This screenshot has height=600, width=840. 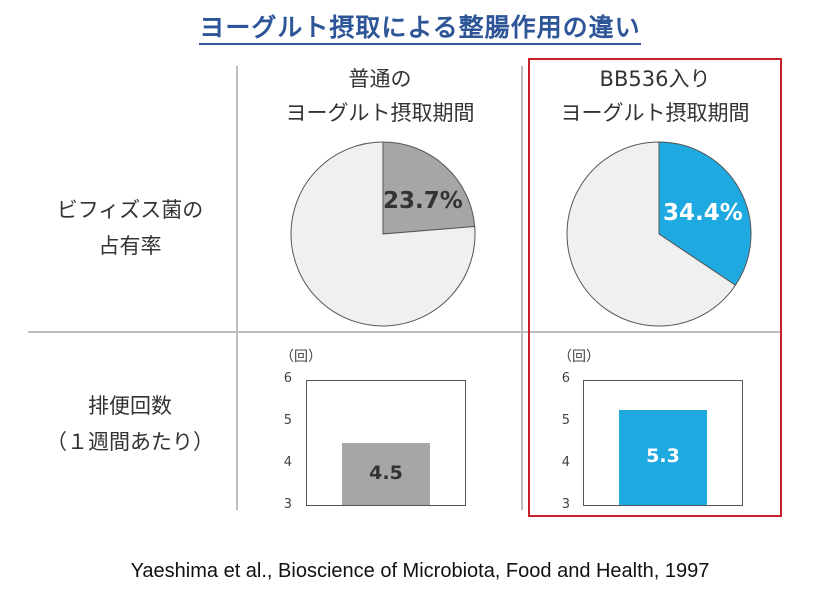 I want to click on bar-tick-normal-6: 6, so click(x=287, y=378).